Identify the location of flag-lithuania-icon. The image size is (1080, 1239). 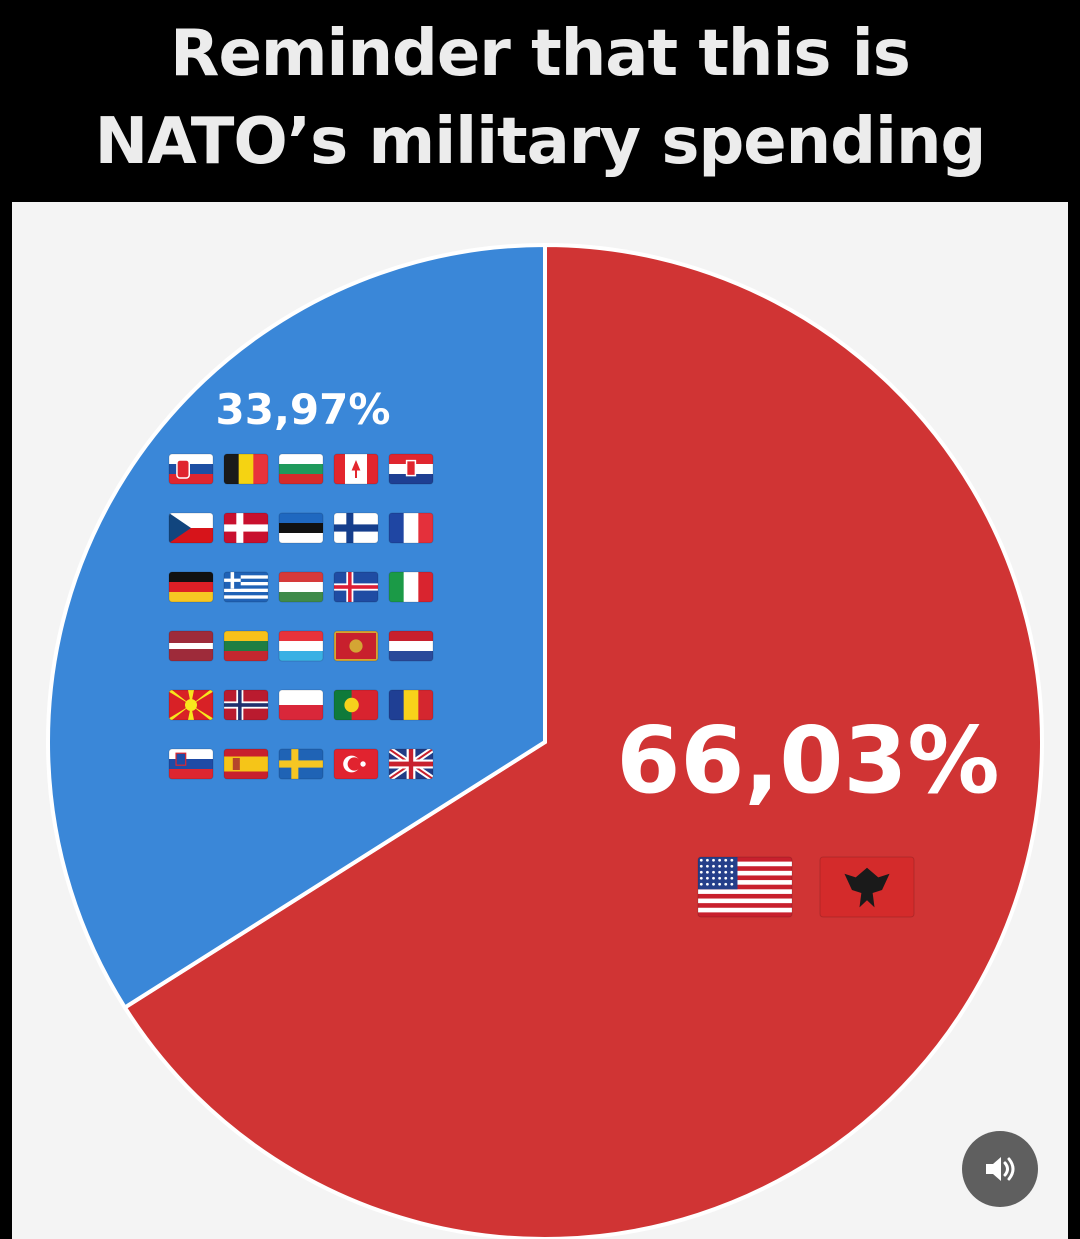
(246, 646).